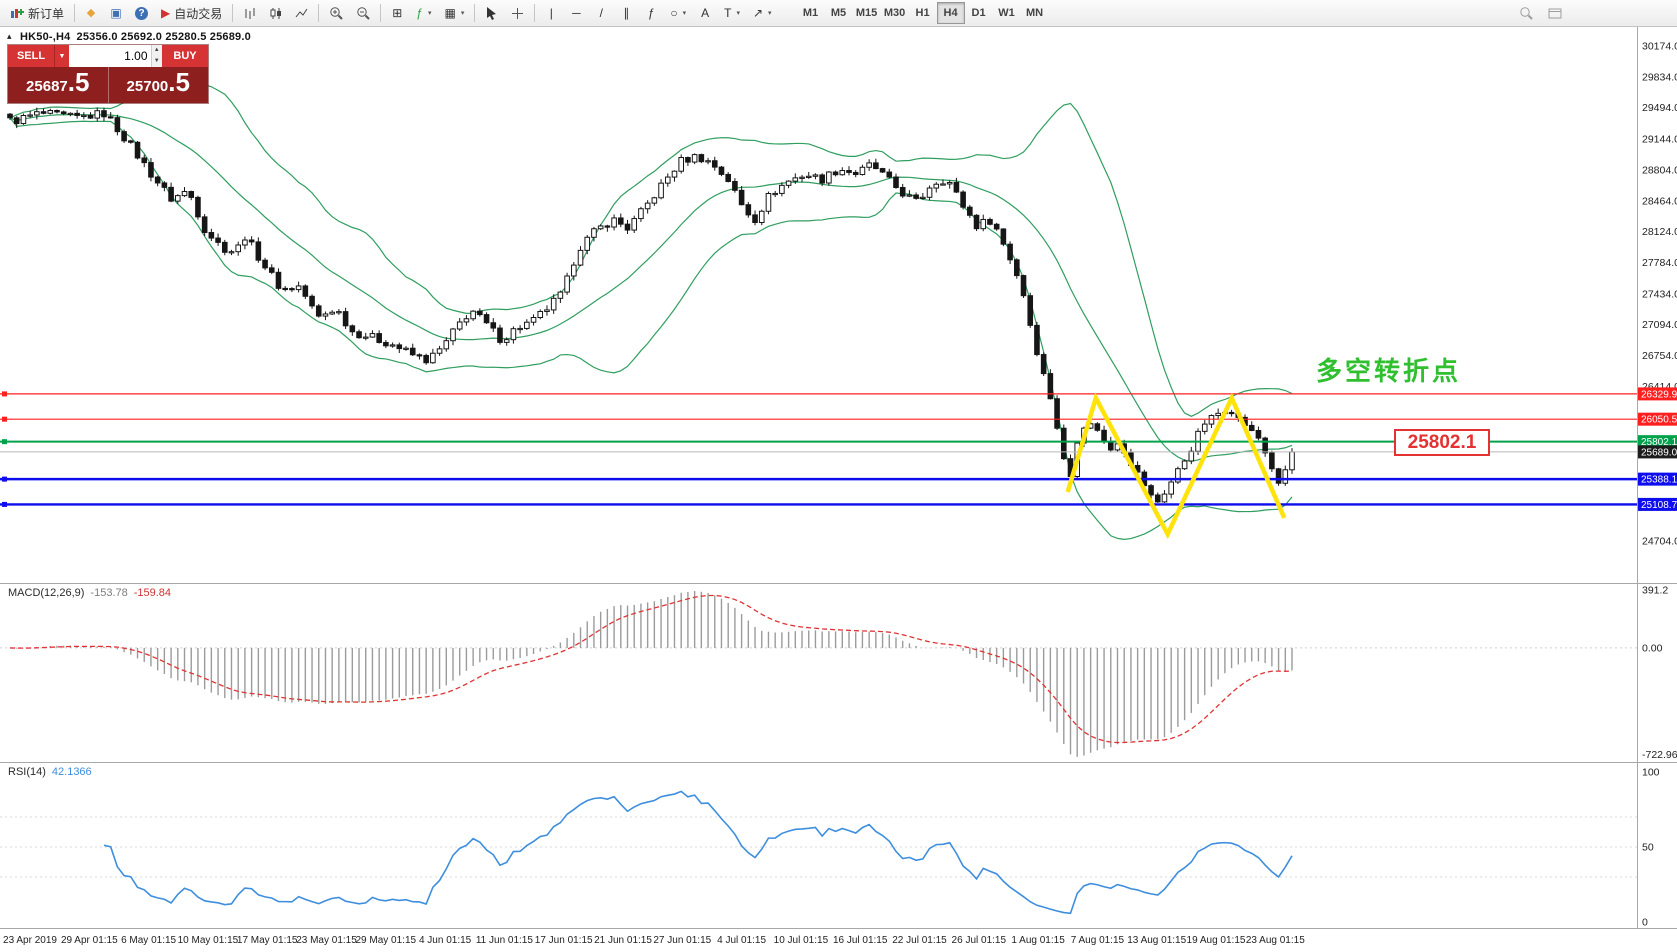  I want to click on objects-icon: ▦, so click(450, 13).